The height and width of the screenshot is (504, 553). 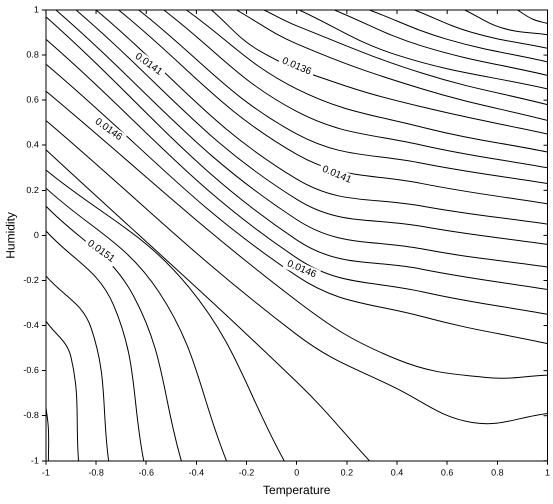 What do you see at coordinates (547, 473) in the screenshot?
I see `x-tick-label: 1` at bounding box center [547, 473].